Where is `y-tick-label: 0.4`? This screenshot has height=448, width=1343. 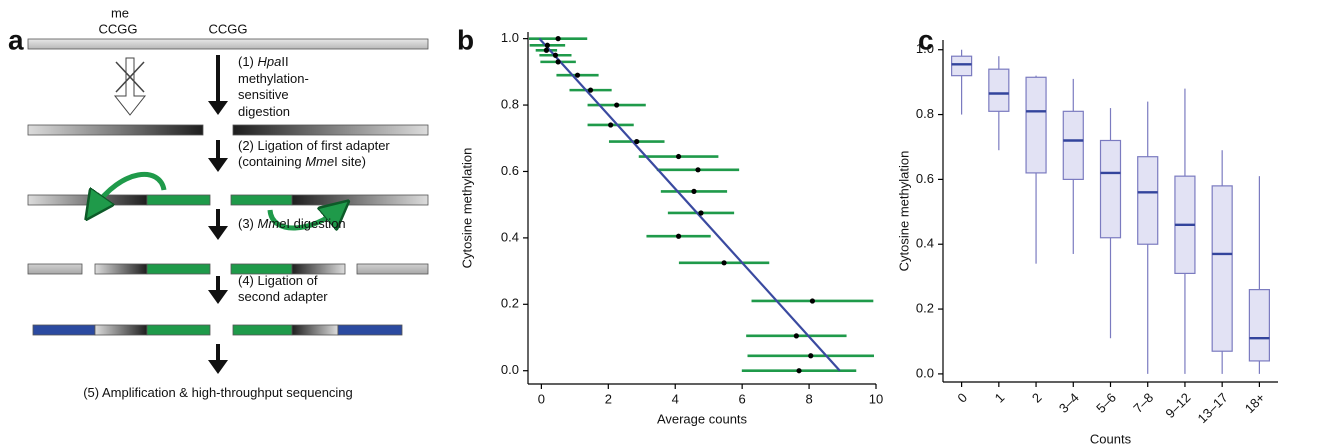
y-tick-label: 0.4 is located at coordinates (925, 243).